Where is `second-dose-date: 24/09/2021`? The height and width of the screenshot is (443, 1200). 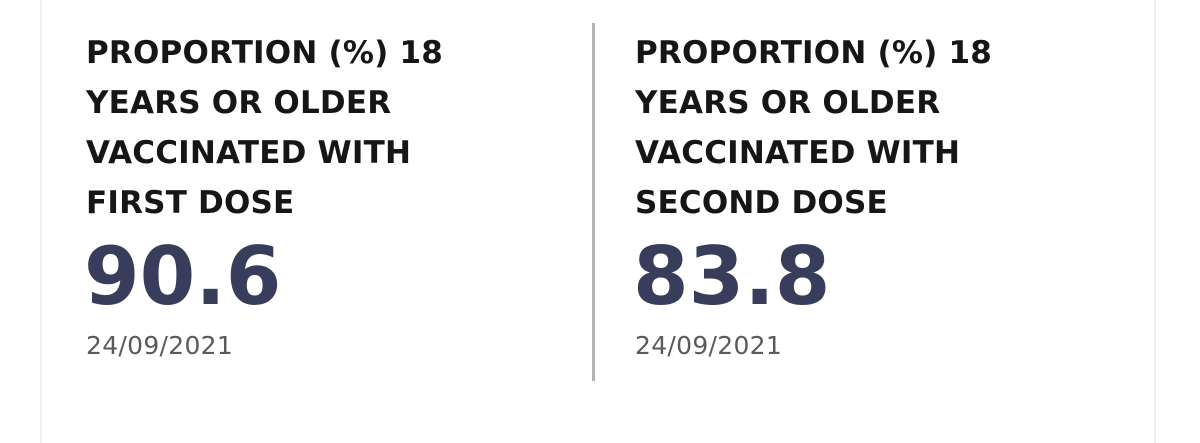
second-dose-date: 24/09/2021 is located at coordinates (709, 345).